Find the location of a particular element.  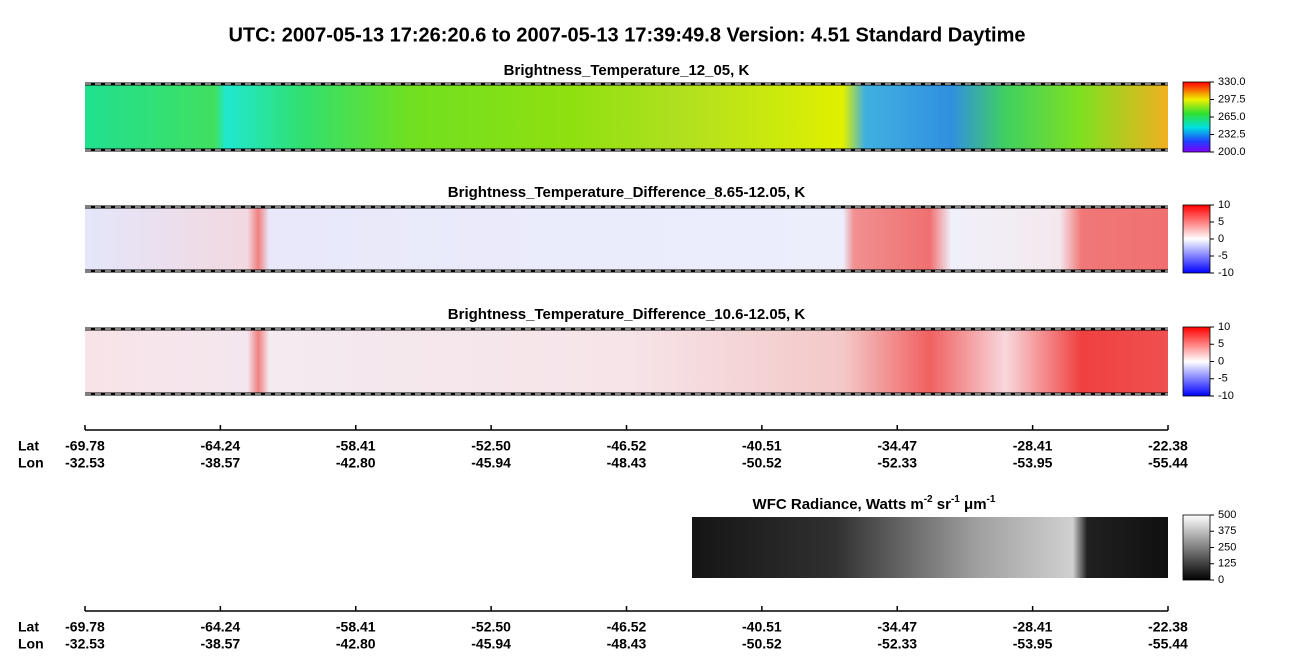

title-part: sr is located at coordinates (942, 504).